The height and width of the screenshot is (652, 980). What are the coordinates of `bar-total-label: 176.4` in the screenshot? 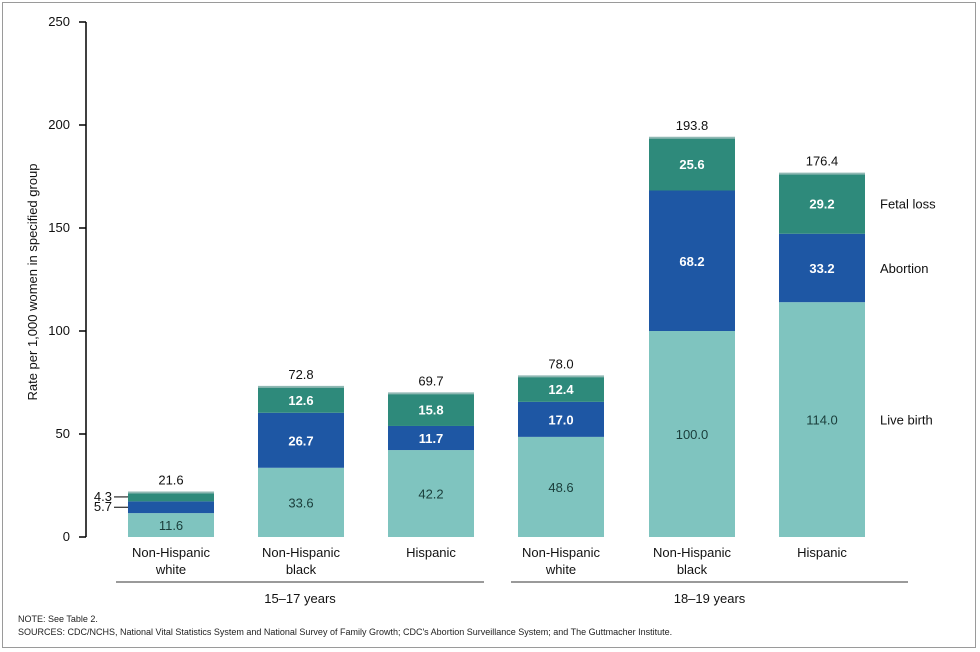 It's located at (822, 161).